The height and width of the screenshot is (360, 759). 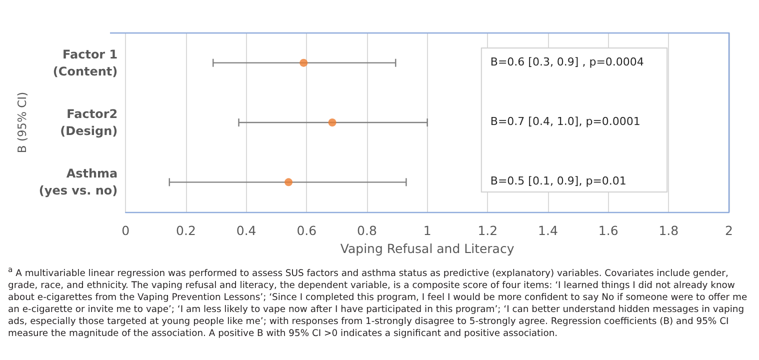 What do you see at coordinates (89, 122) in the screenshot?
I see `y-tick-label: Factor2 (Design)` at bounding box center [89, 122].